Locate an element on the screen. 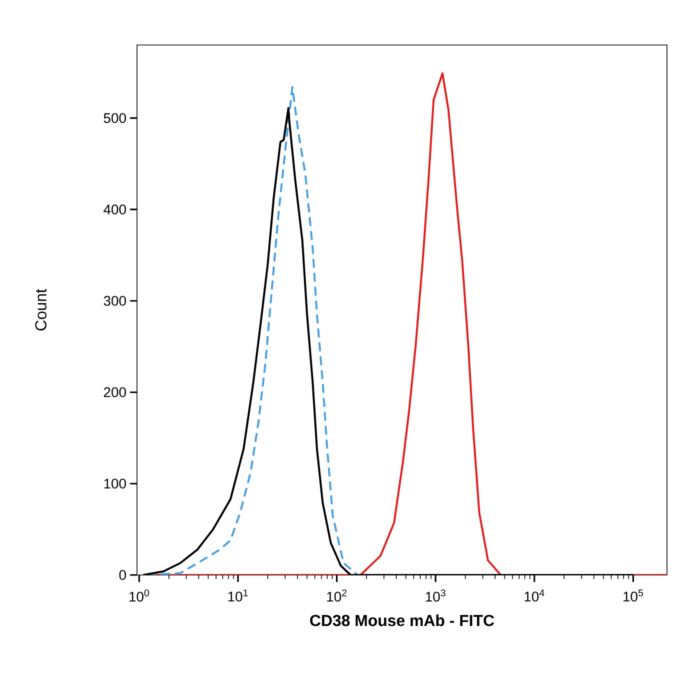 Image resolution: width=700 pixels, height=700 pixels. y-tick-label: 100 is located at coordinates (115, 483).